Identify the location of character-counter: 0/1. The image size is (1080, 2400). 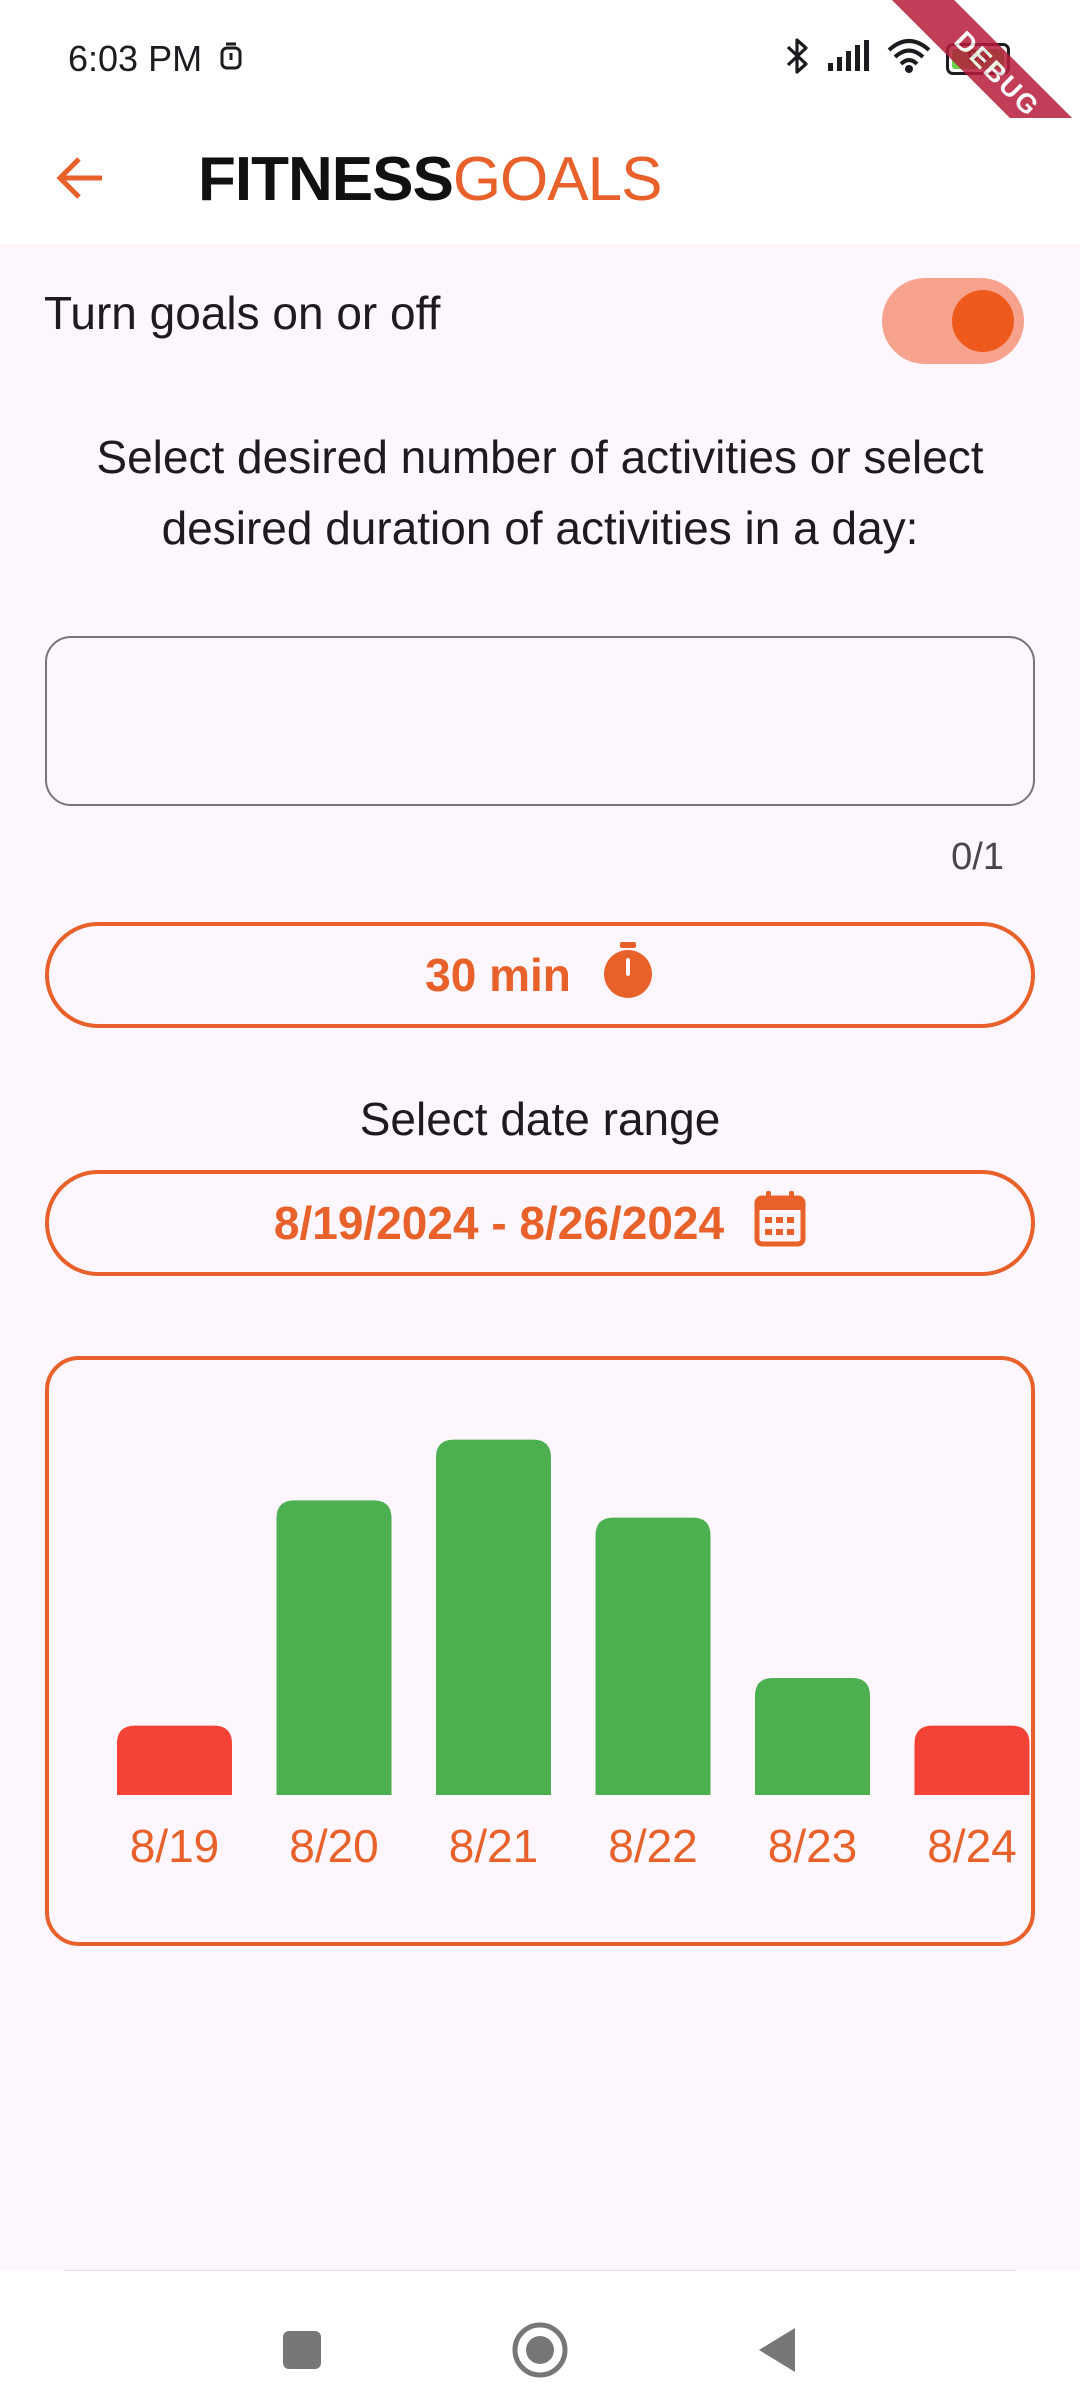
(977, 857).